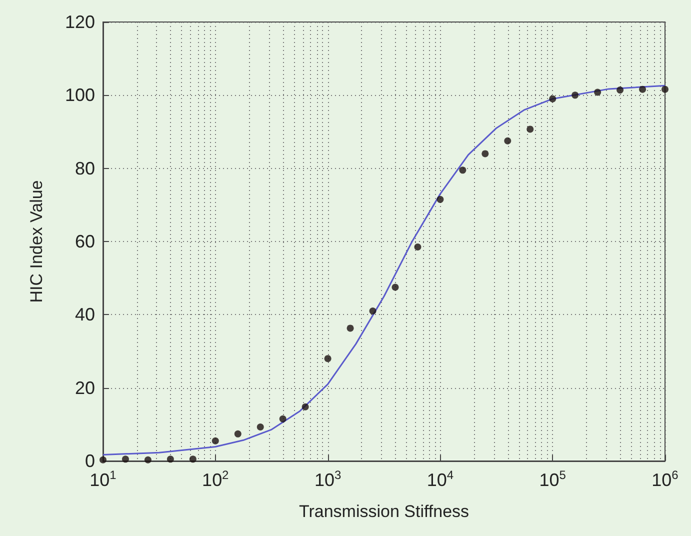 This screenshot has height=536, width=691. Describe the element at coordinates (384, 511) in the screenshot. I see `x-axis-title: Transmission Stiffness` at that location.